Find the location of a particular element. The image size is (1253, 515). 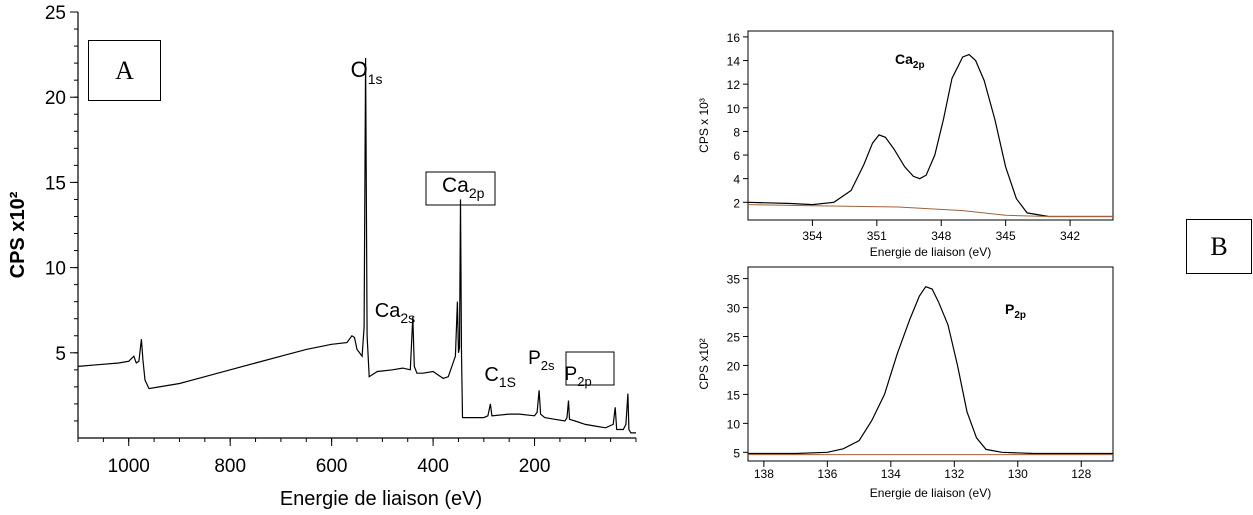

x-axis-label-a: Energie de liaison (eV) is located at coordinates (381, 499).